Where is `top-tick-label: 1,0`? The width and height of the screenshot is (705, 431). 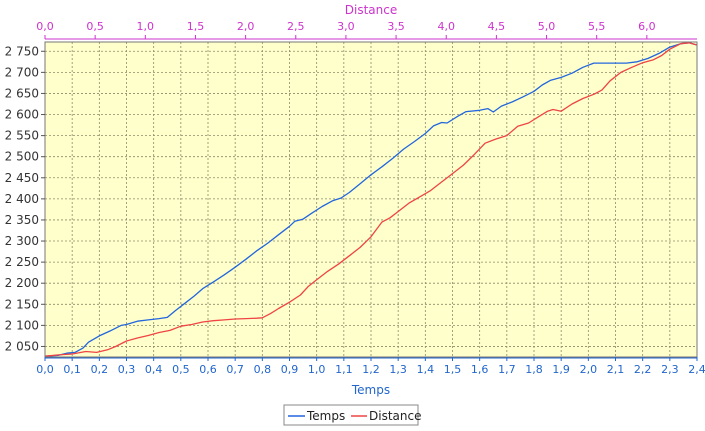
top-tick-label: 1,0 is located at coordinates (146, 26).